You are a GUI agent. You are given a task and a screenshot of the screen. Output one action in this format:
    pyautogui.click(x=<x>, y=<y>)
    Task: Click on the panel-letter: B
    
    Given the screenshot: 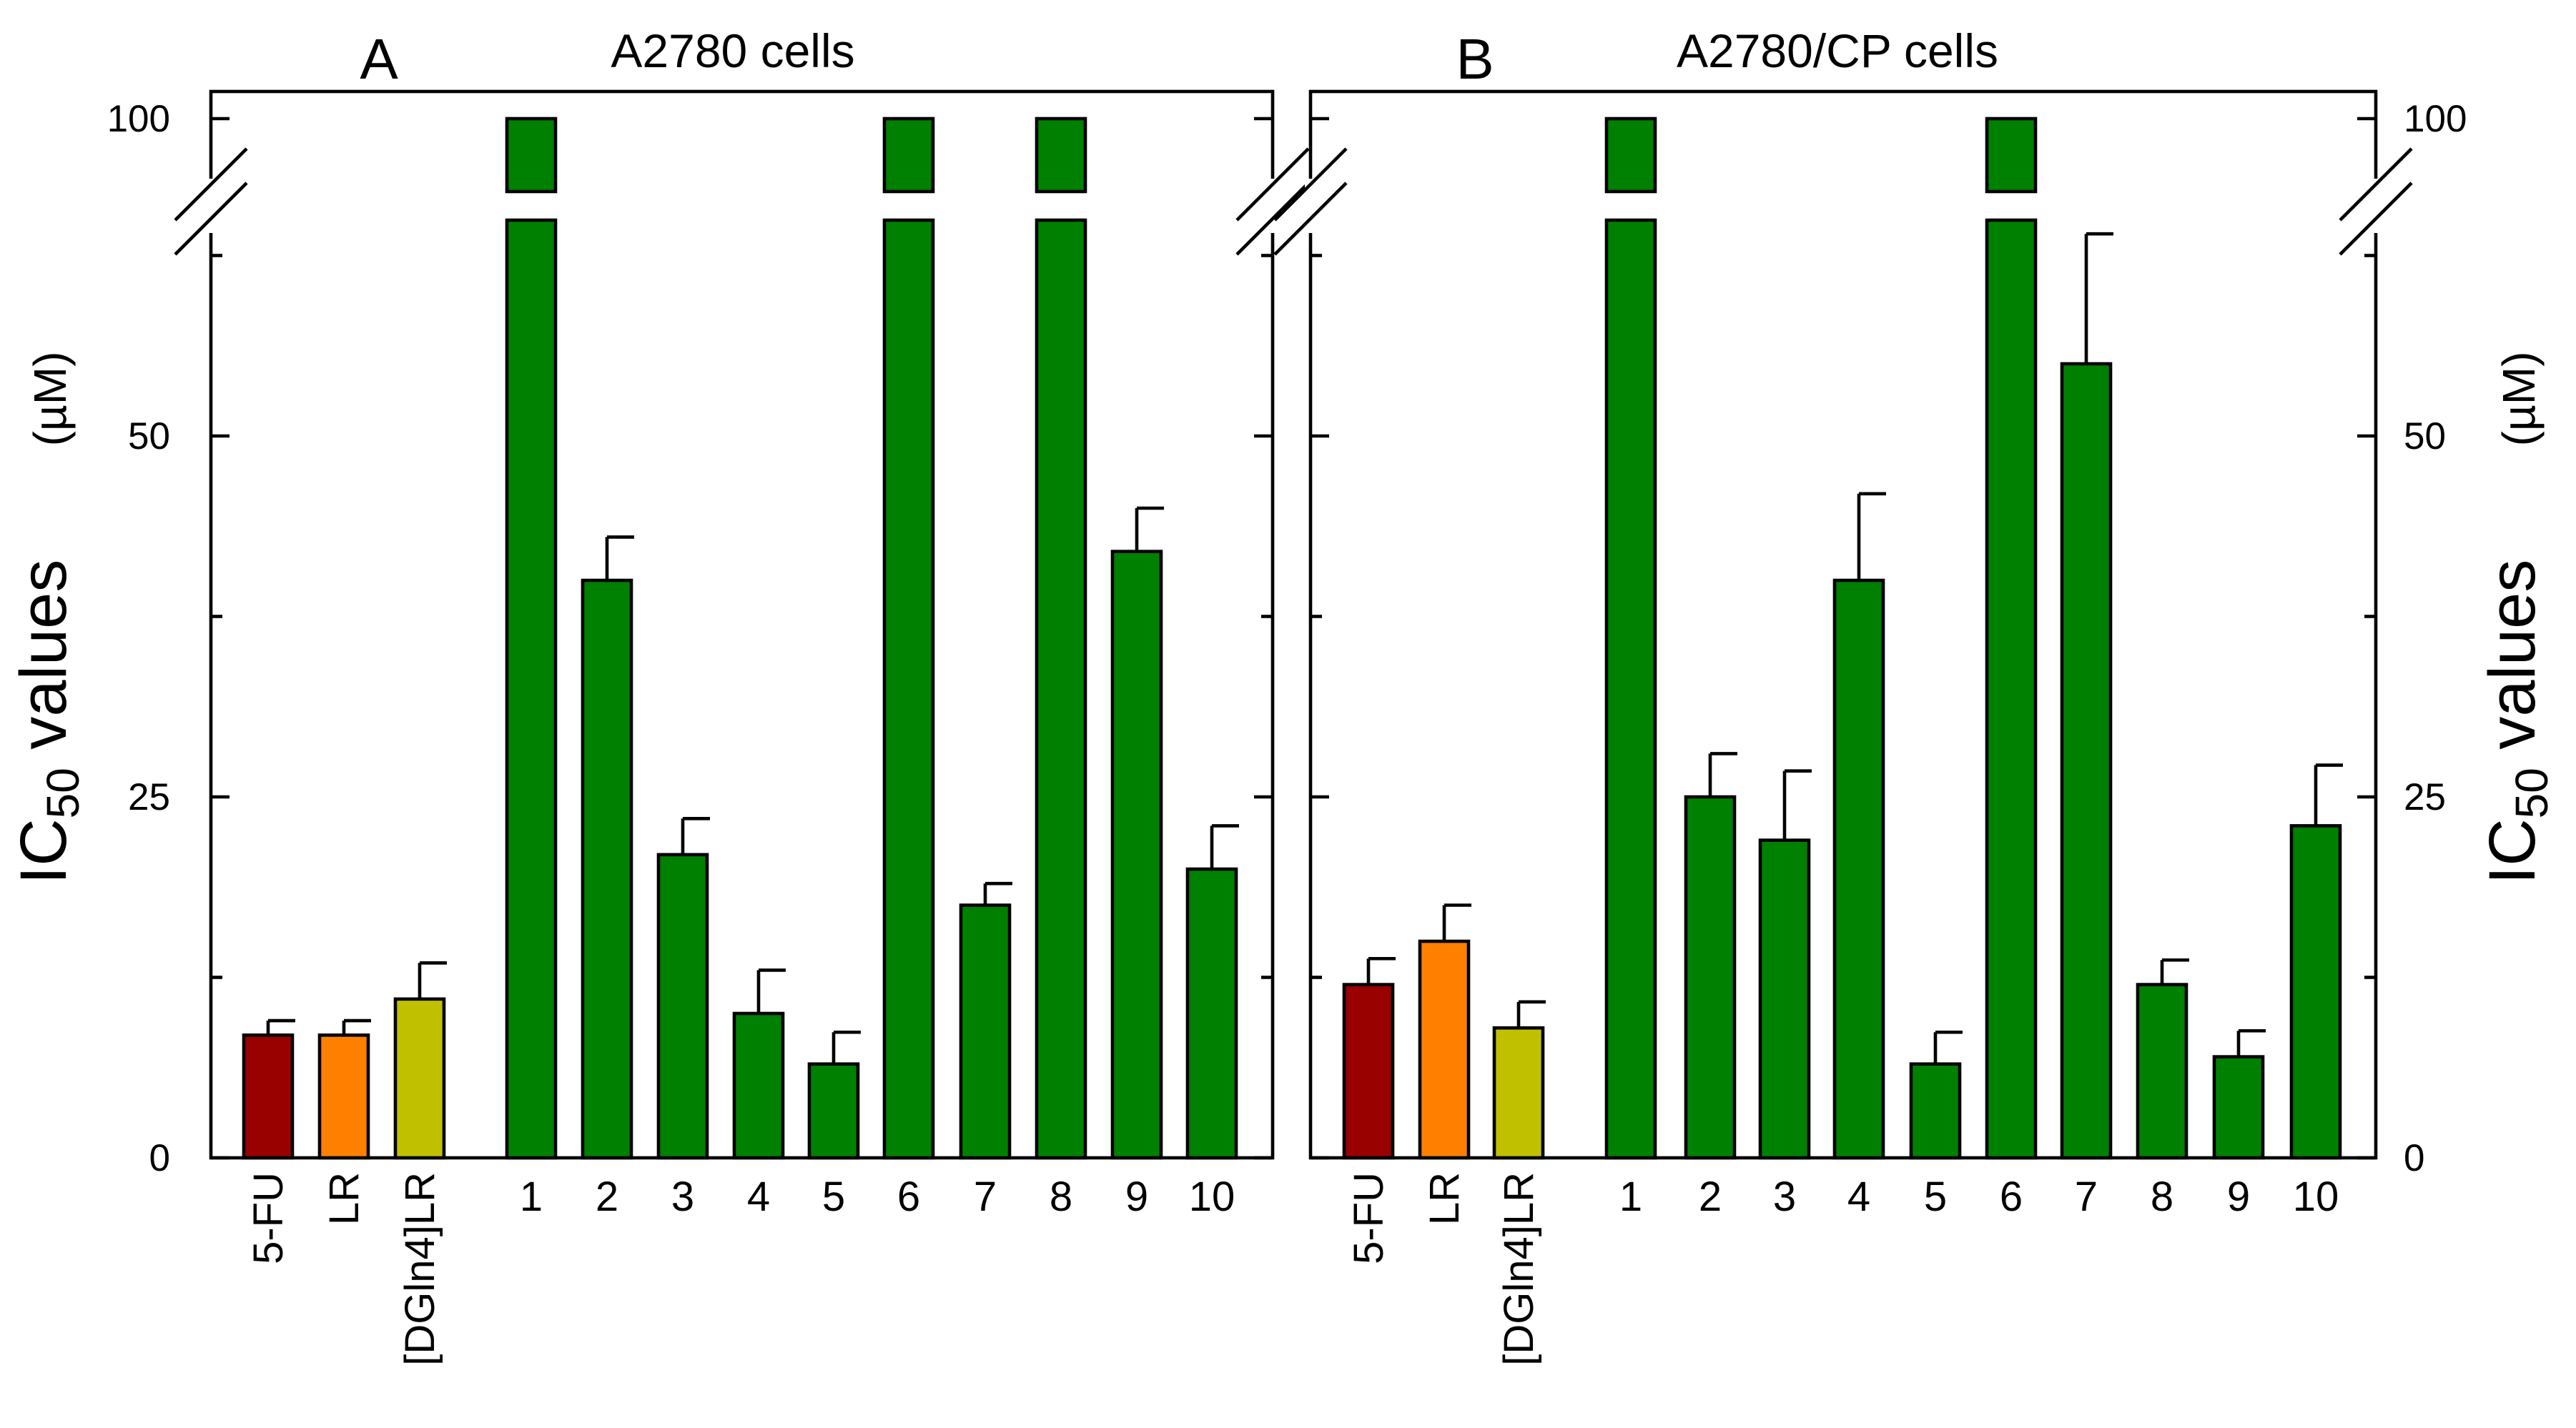 What is the action you would take?
    pyautogui.click(x=1475, y=59)
    